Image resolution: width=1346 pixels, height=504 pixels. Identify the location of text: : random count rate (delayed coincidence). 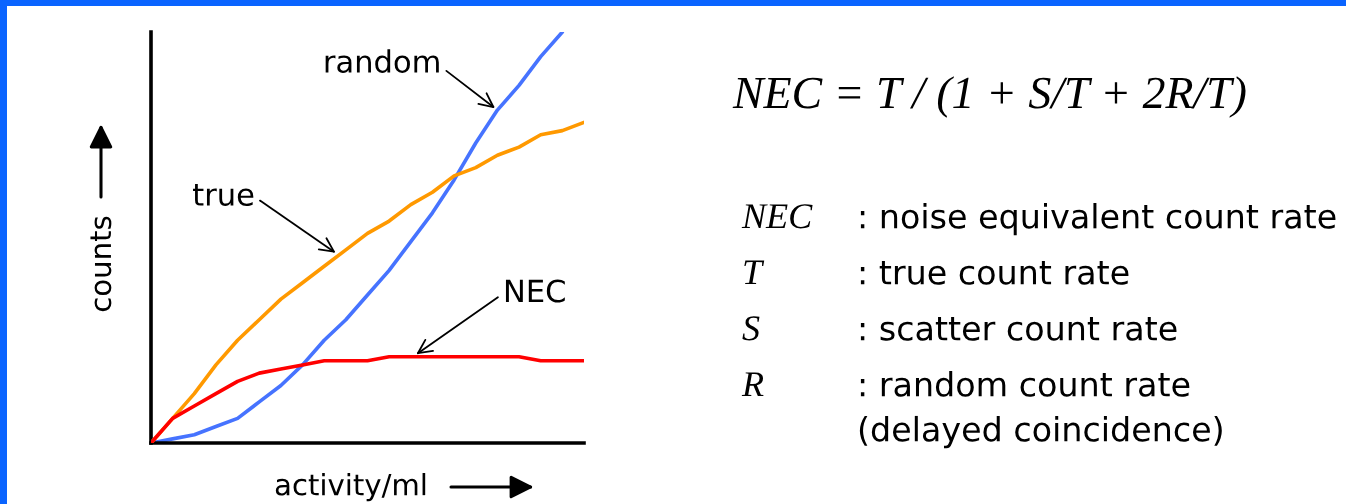
(1040, 410).